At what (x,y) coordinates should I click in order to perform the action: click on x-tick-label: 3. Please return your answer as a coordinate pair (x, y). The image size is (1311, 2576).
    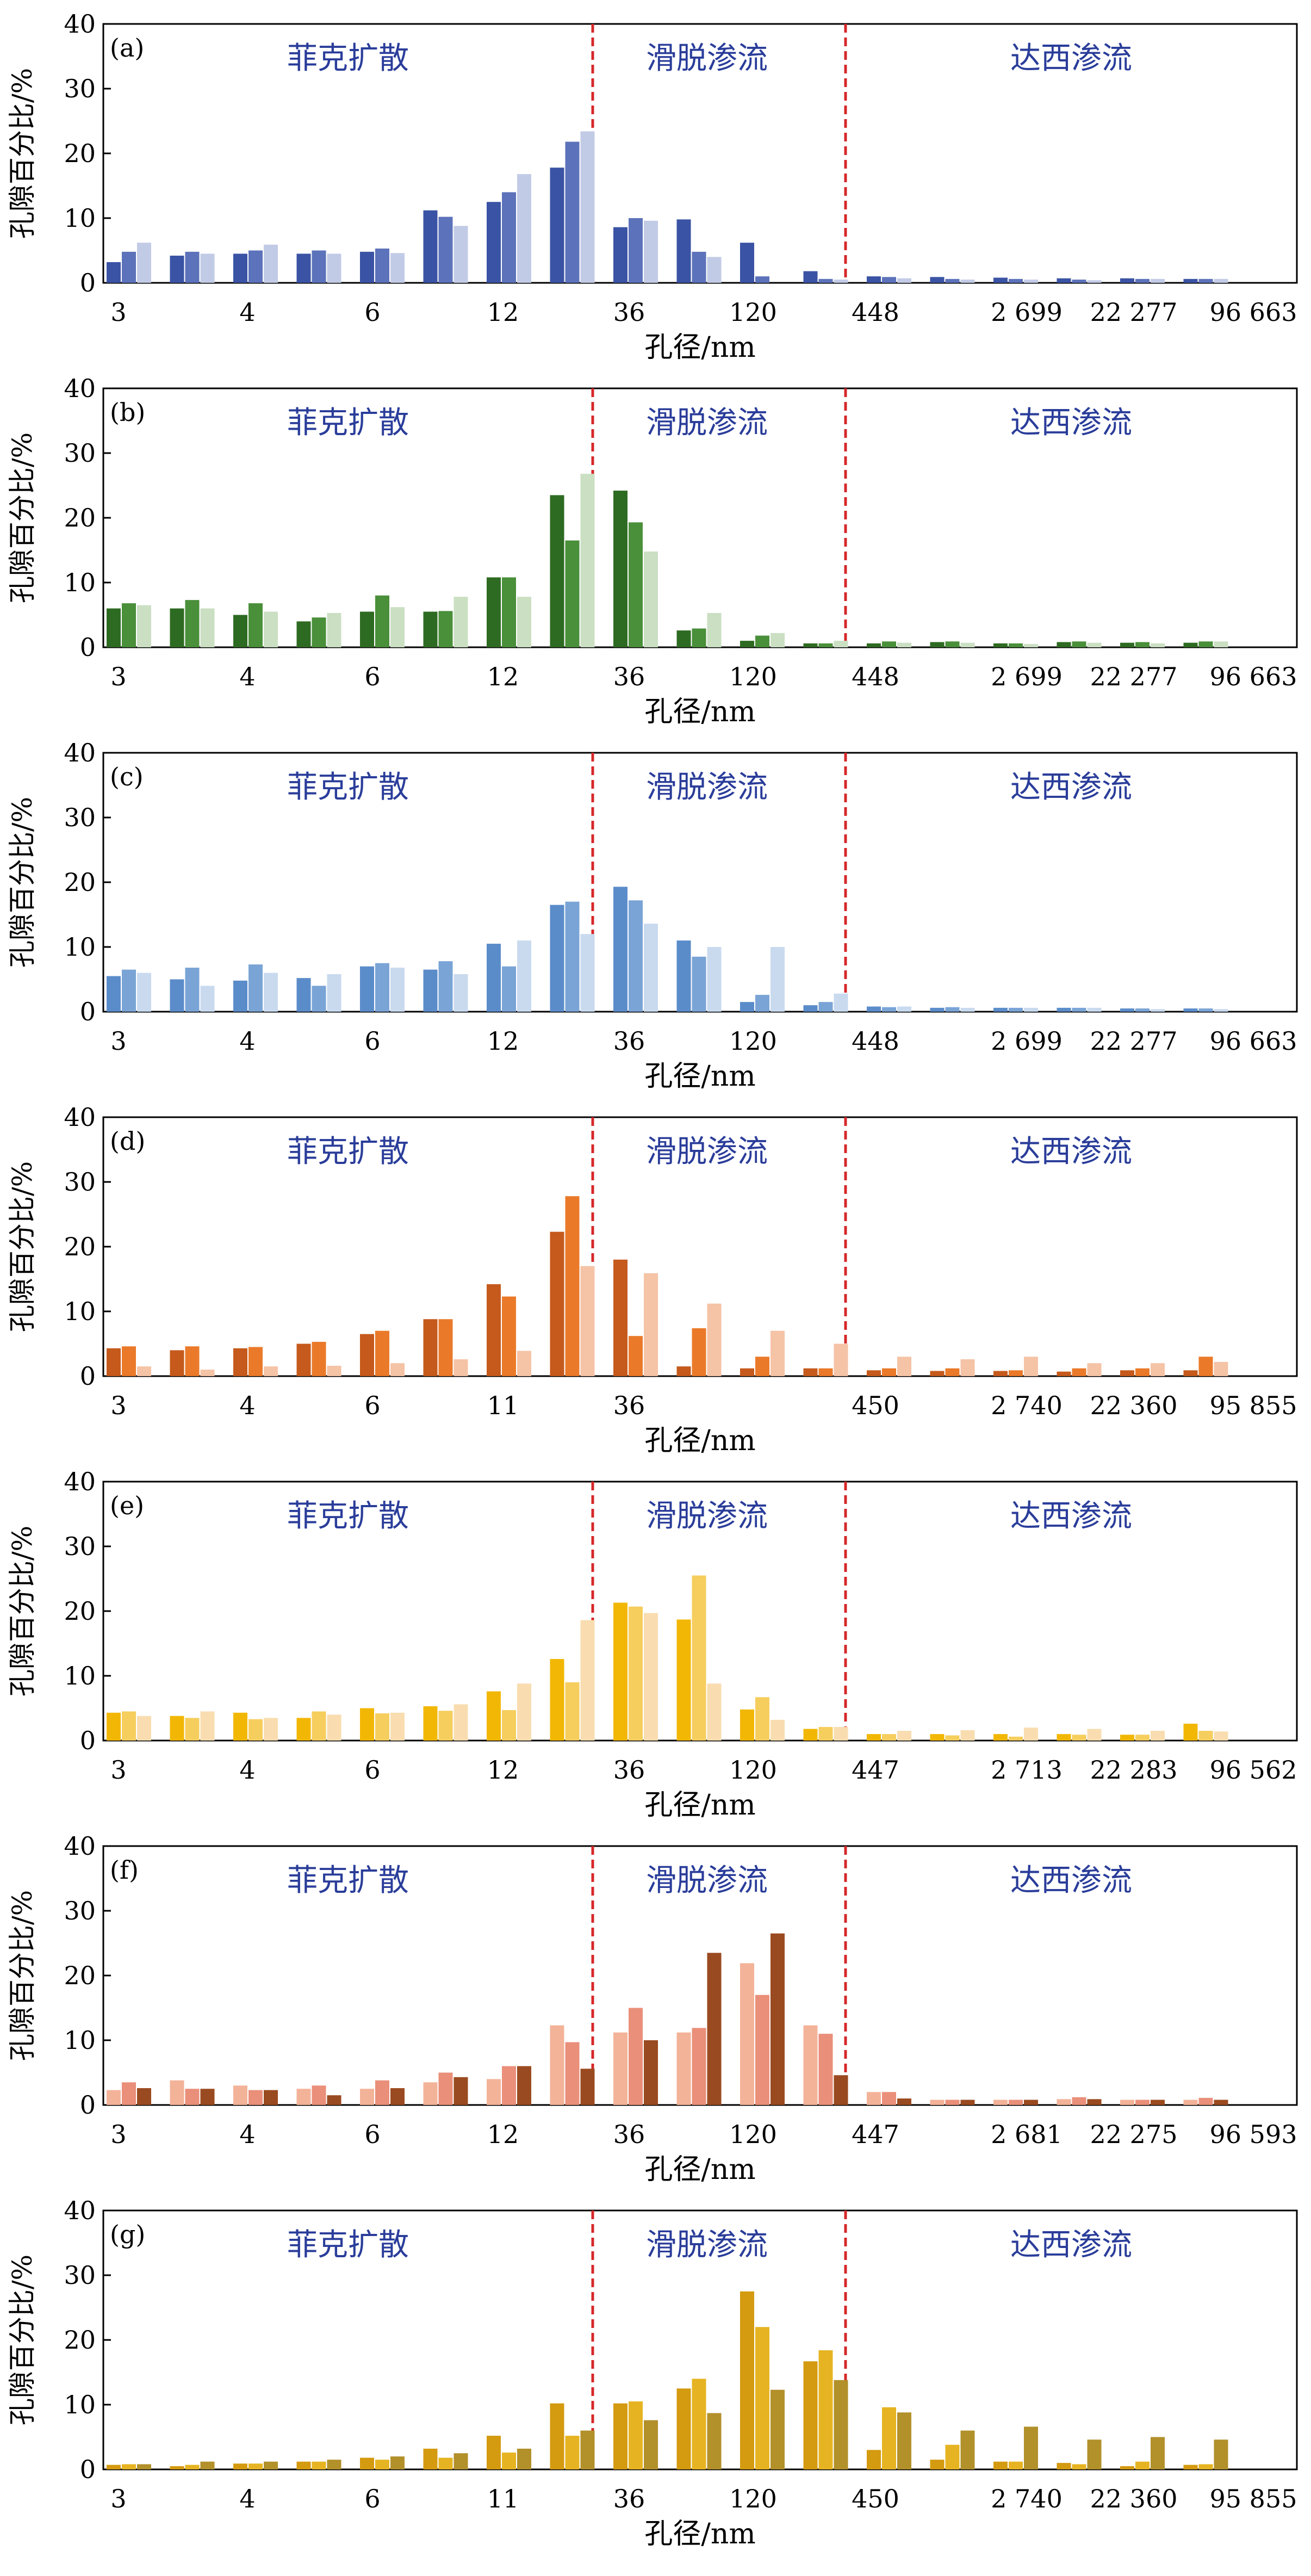
    Looking at the image, I should click on (118, 2134).